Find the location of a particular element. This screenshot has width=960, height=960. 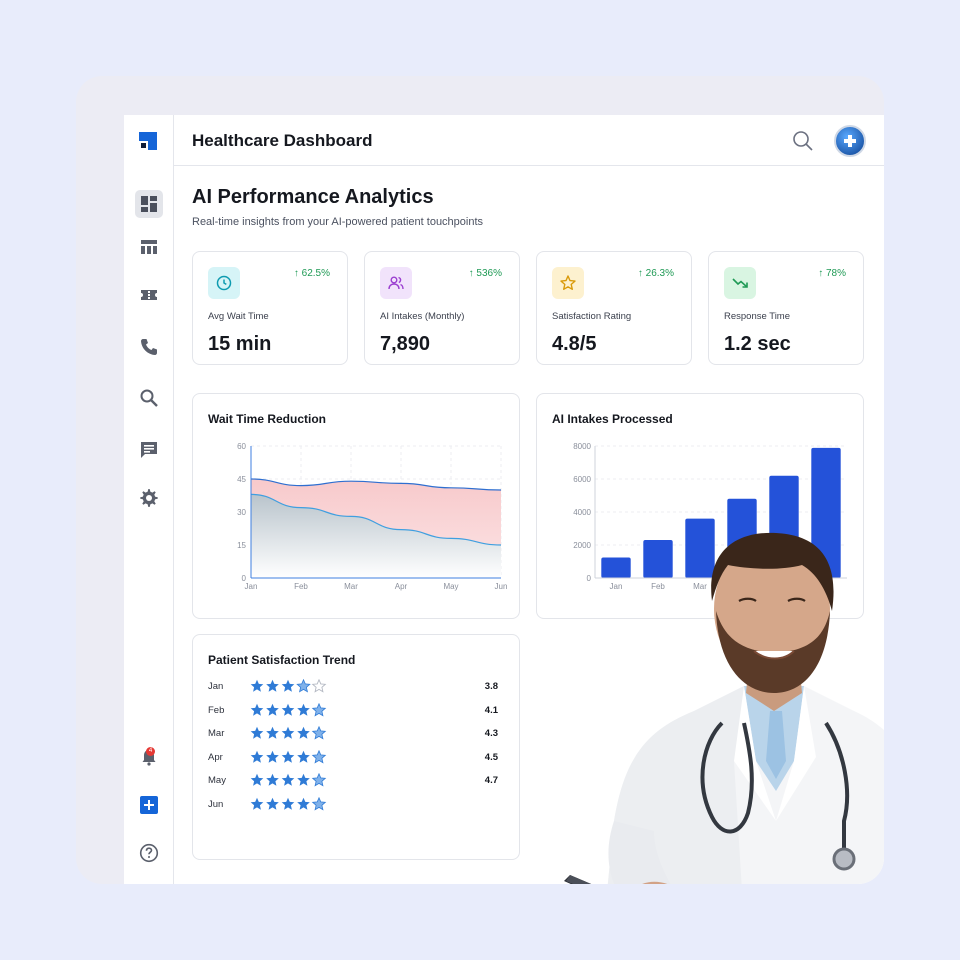

stat-label: AI Intakes (Monthly) is located at coordinates (422, 316).